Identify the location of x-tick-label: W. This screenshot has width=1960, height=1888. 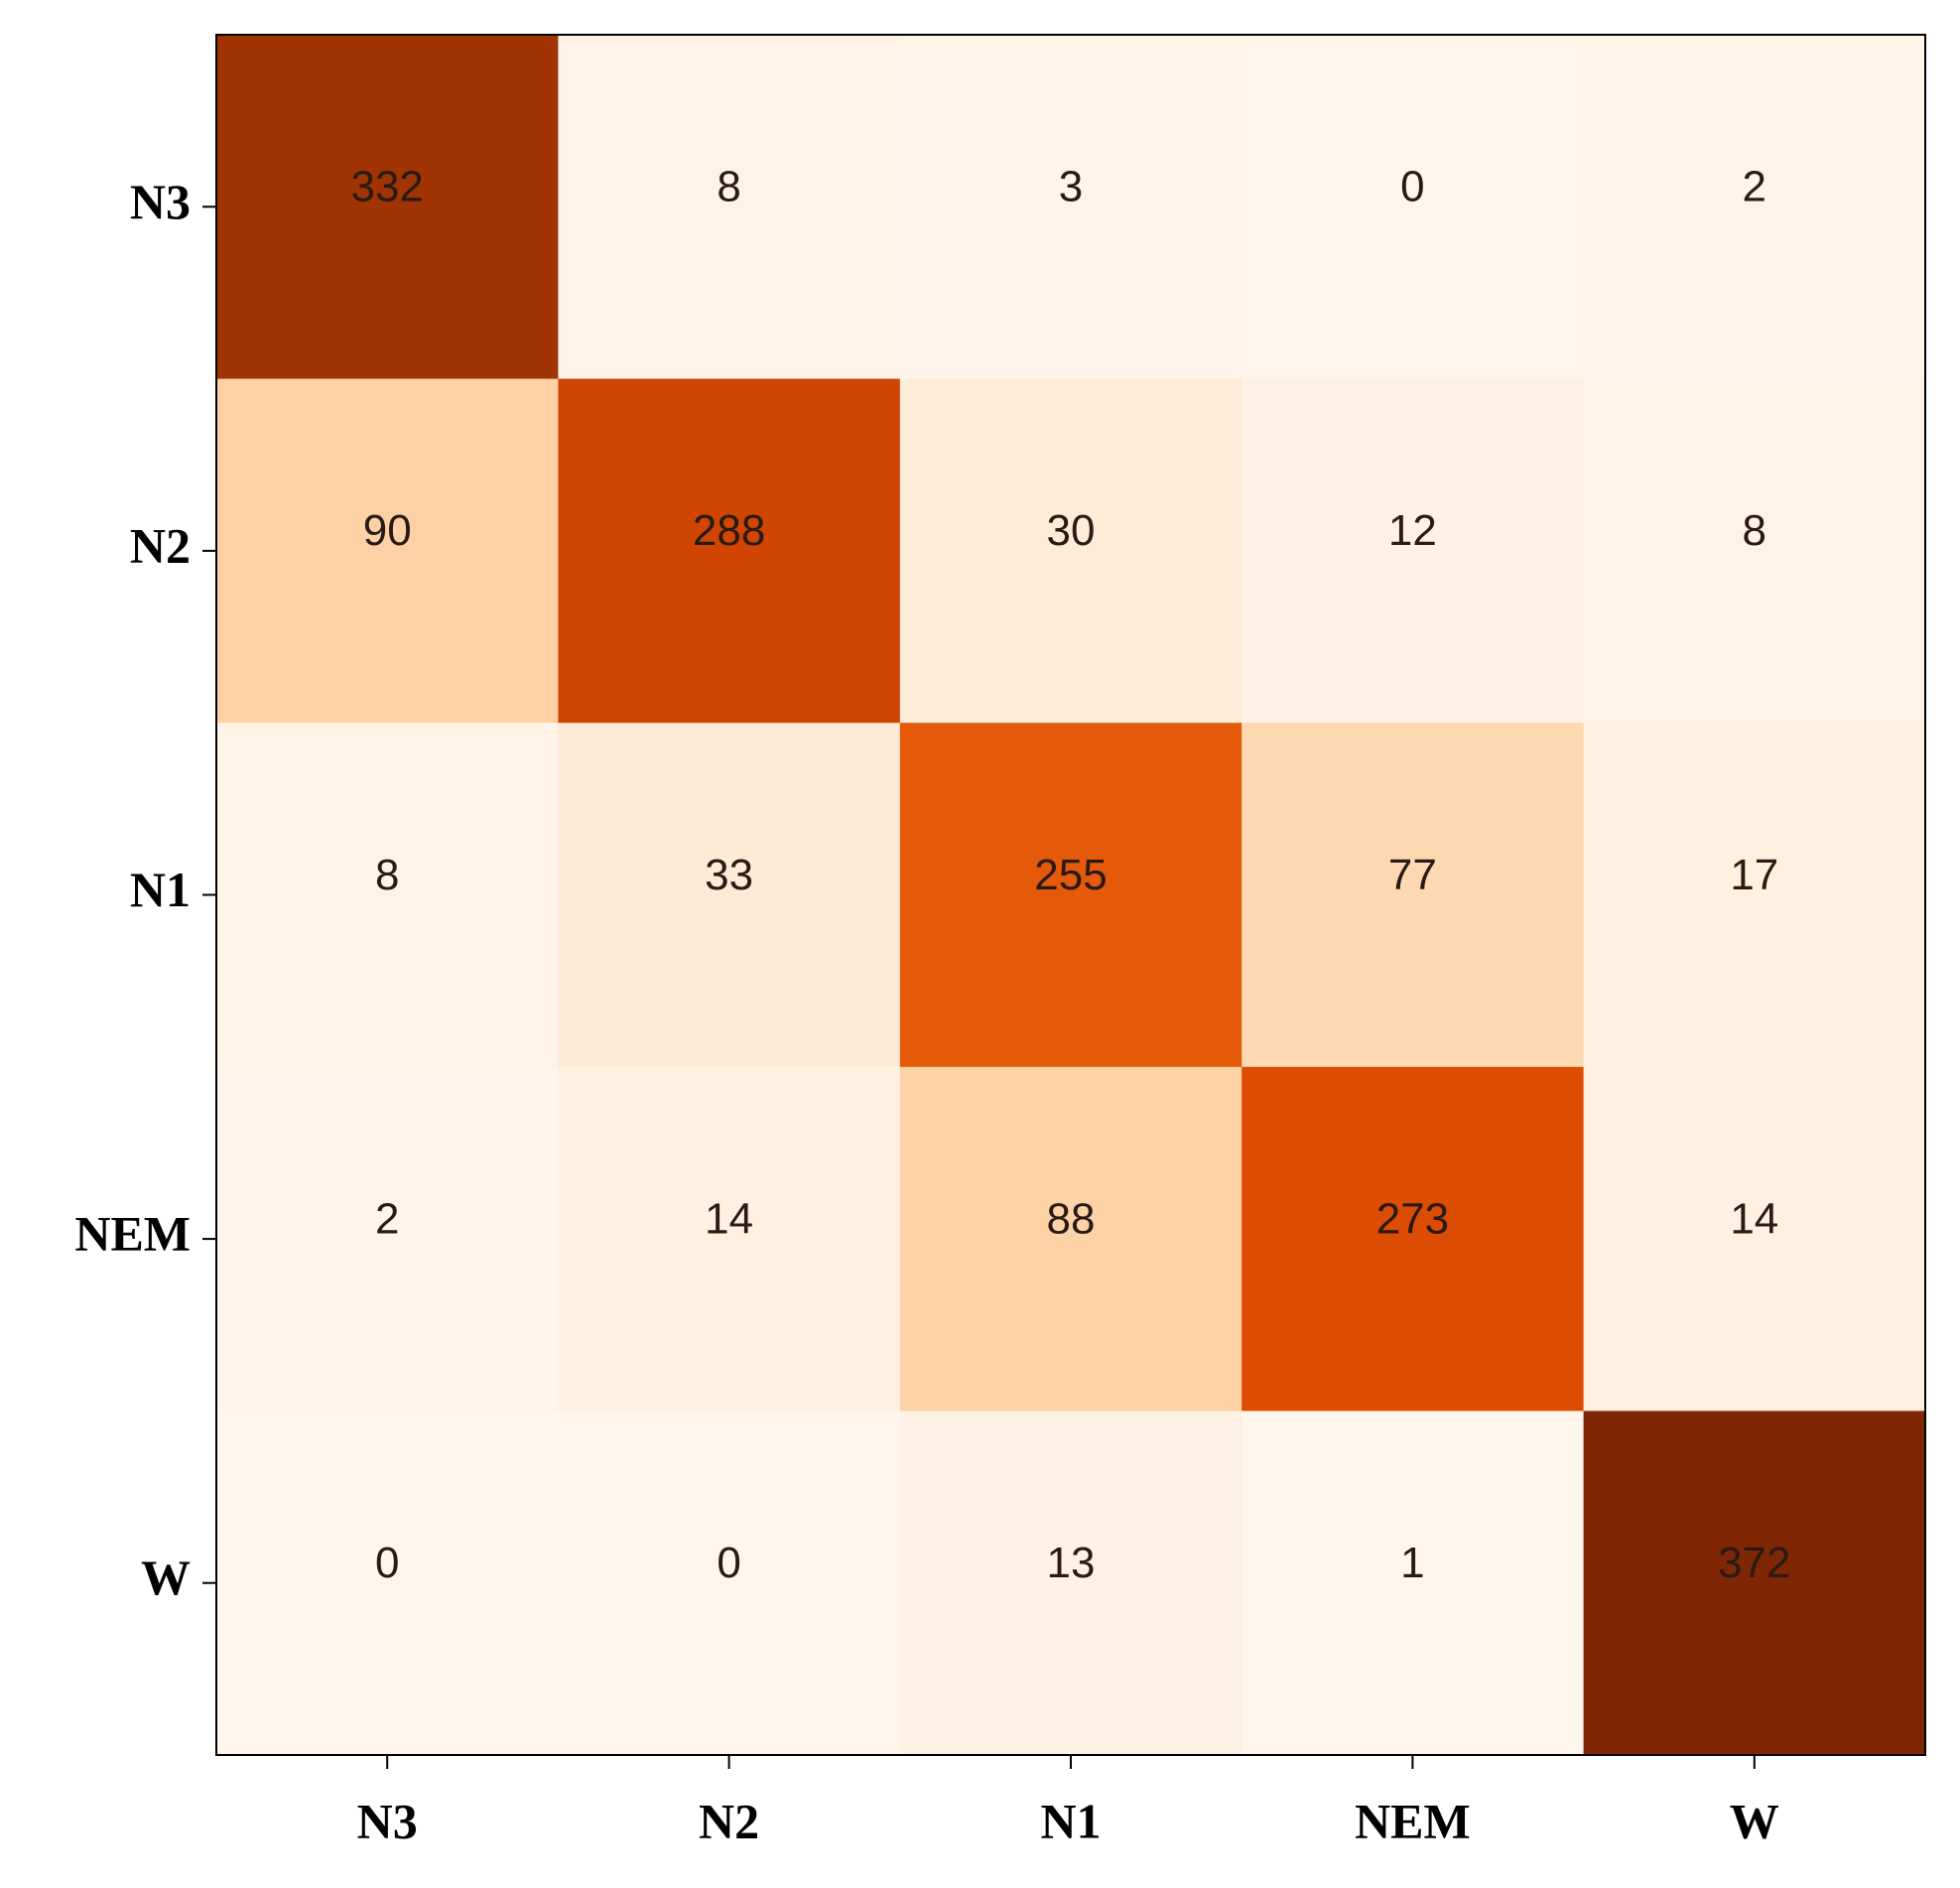
(1754, 1820).